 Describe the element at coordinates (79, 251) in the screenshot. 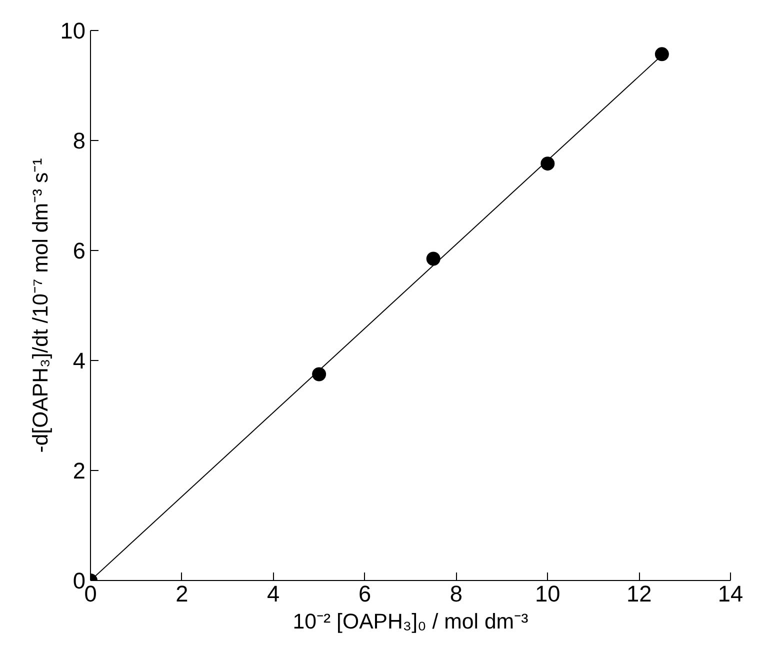

I see `y-tick-label: 6` at that location.